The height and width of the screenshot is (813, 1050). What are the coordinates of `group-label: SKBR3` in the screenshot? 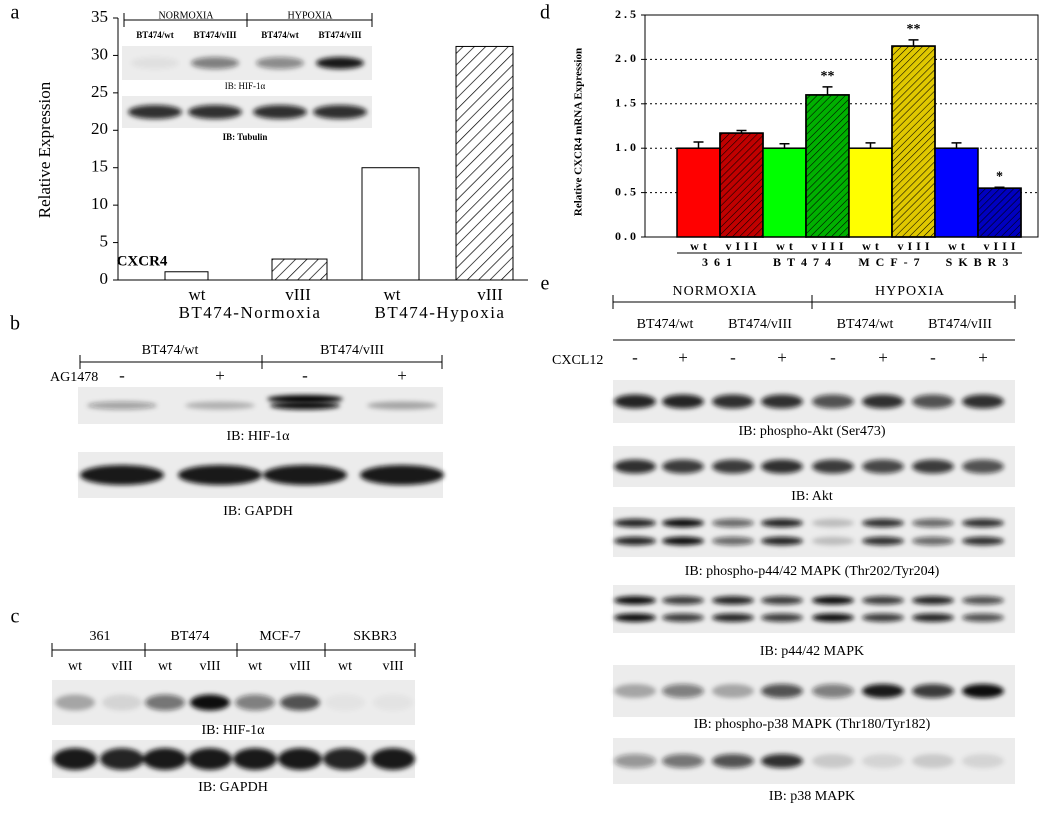 It's located at (980, 262).